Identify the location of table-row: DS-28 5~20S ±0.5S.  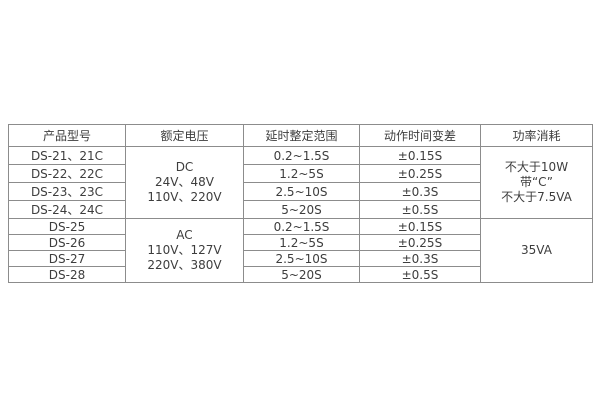
(300, 274).